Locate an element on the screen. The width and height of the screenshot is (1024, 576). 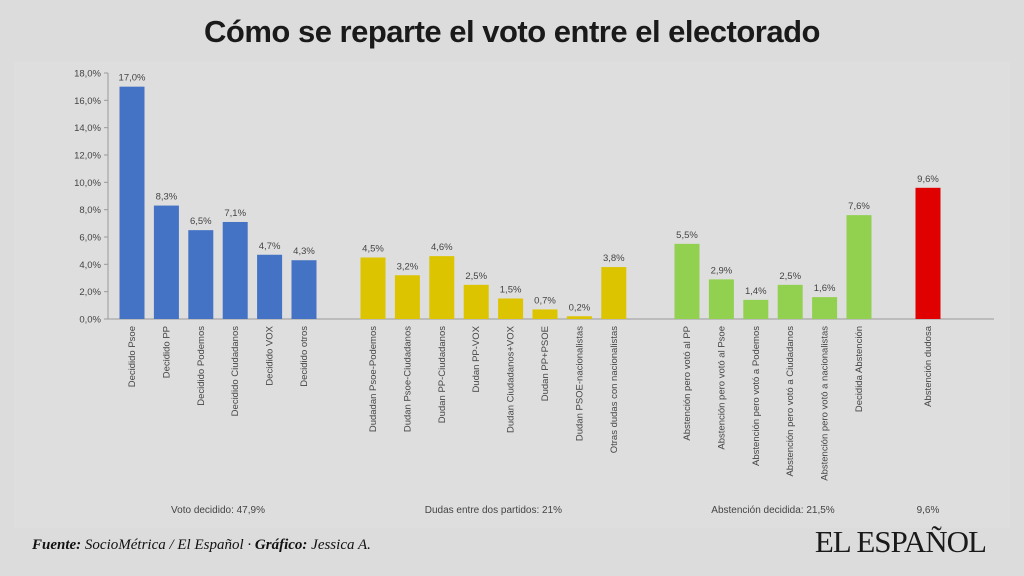
data-label: 1,4% is located at coordinates (756, 291).